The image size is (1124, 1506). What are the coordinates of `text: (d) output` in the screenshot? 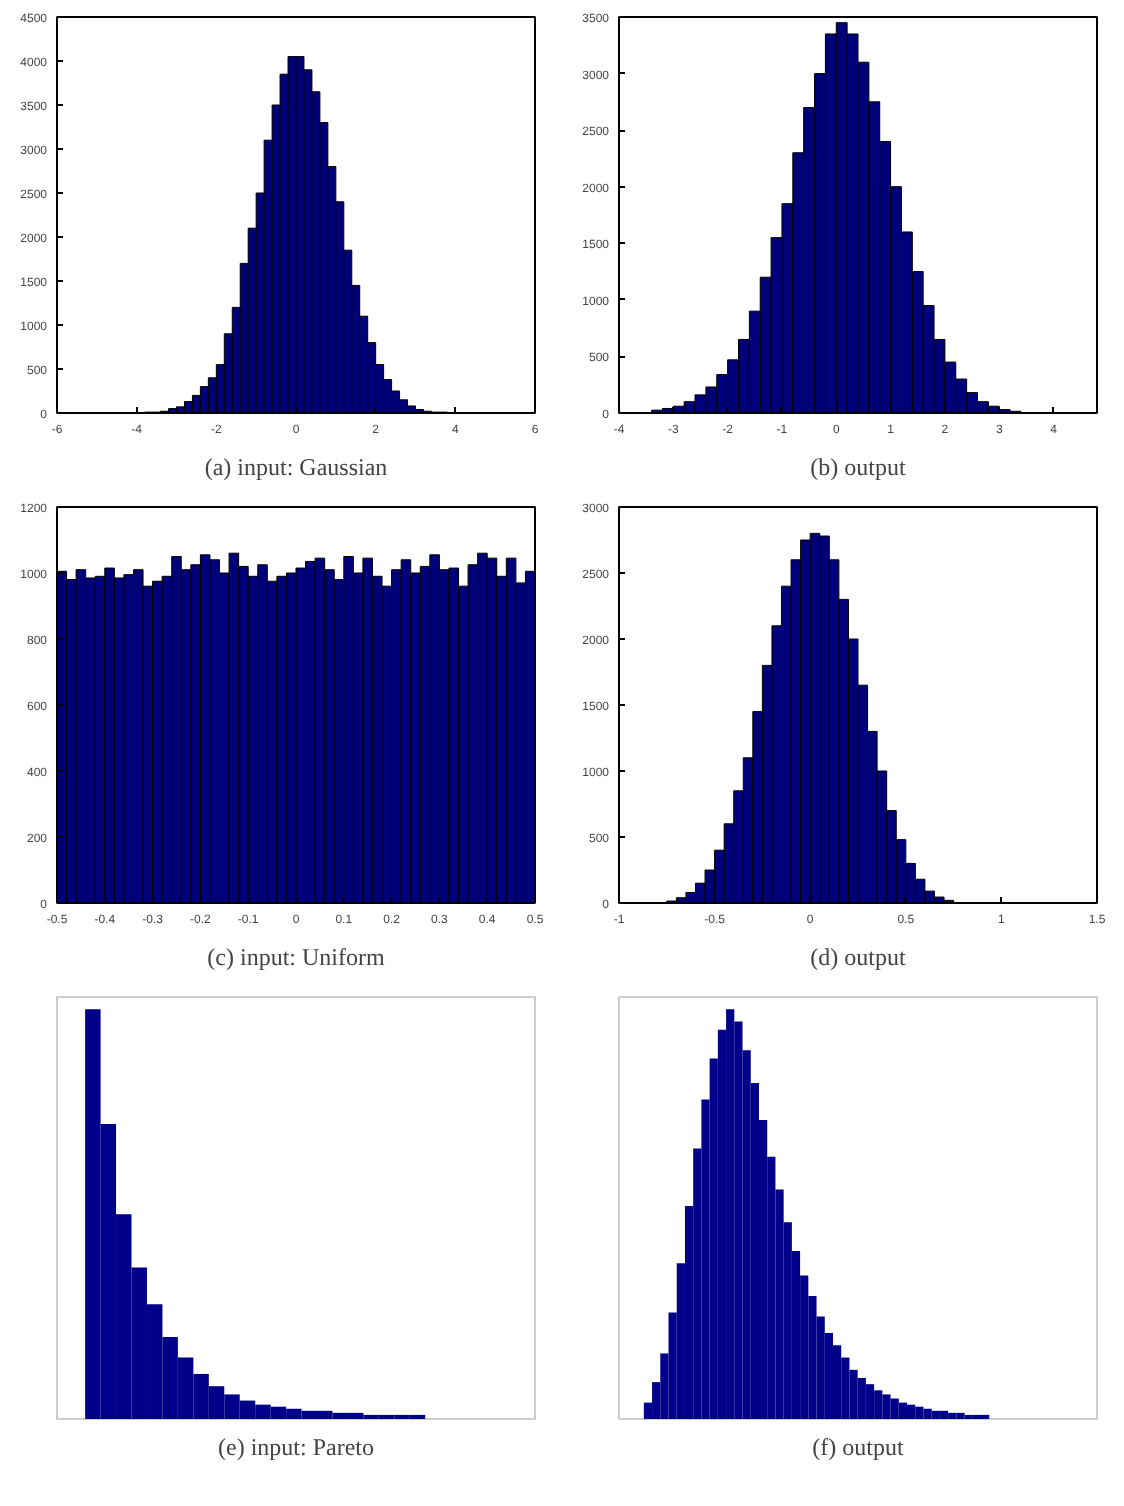 It's located at (858, 957).